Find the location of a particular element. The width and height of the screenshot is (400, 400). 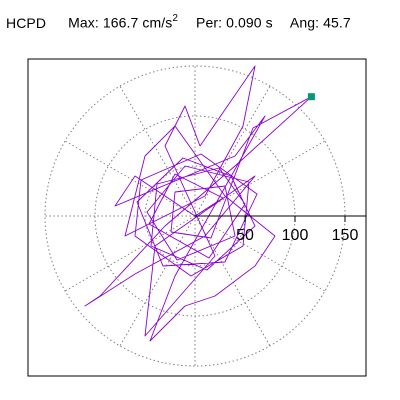

radial-axis: 50 100 150 is located at coordinates (280, 229).